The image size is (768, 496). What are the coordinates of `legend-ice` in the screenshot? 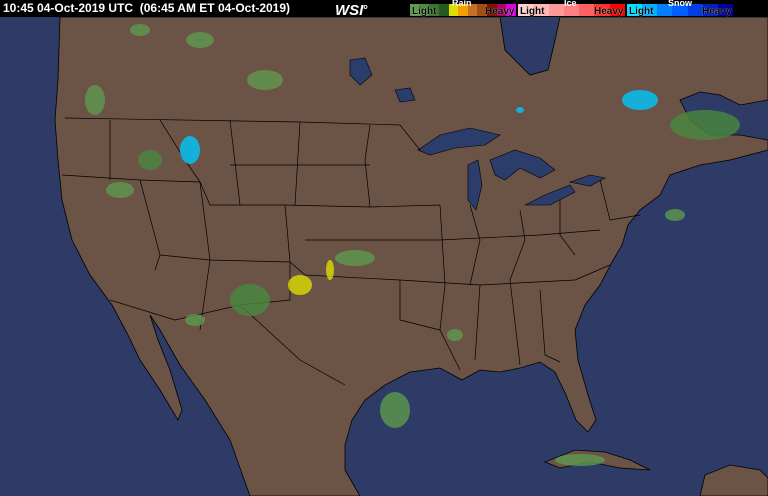 It's located at (571, 10).